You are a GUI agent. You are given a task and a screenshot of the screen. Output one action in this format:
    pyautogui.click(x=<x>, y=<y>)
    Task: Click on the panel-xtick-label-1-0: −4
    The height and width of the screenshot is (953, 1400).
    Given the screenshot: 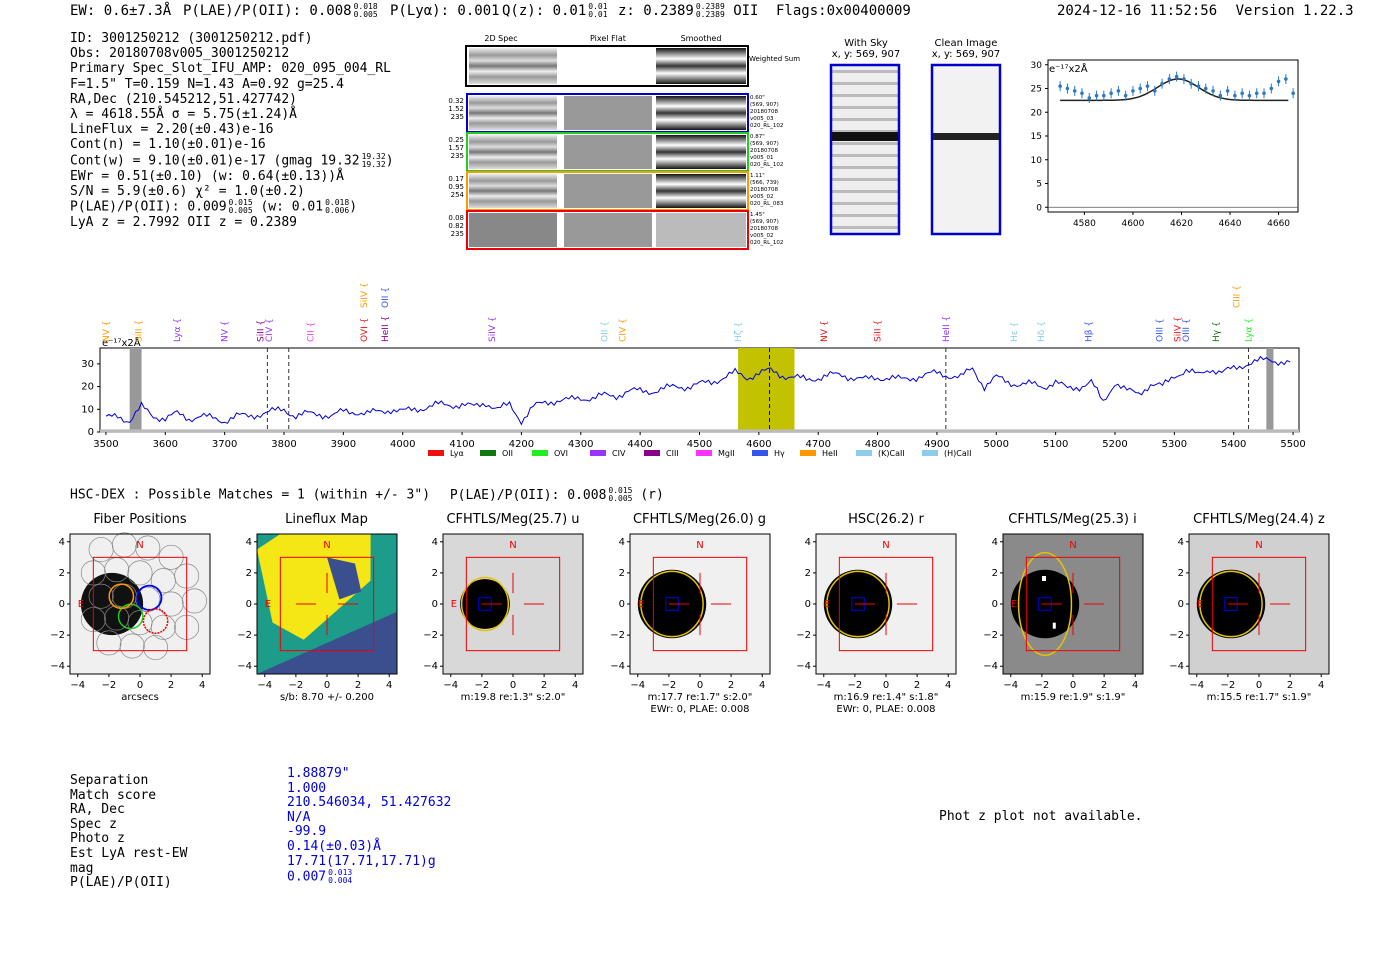 What is the action you would take?
    pyautogui.click(x=264, y=685)
    